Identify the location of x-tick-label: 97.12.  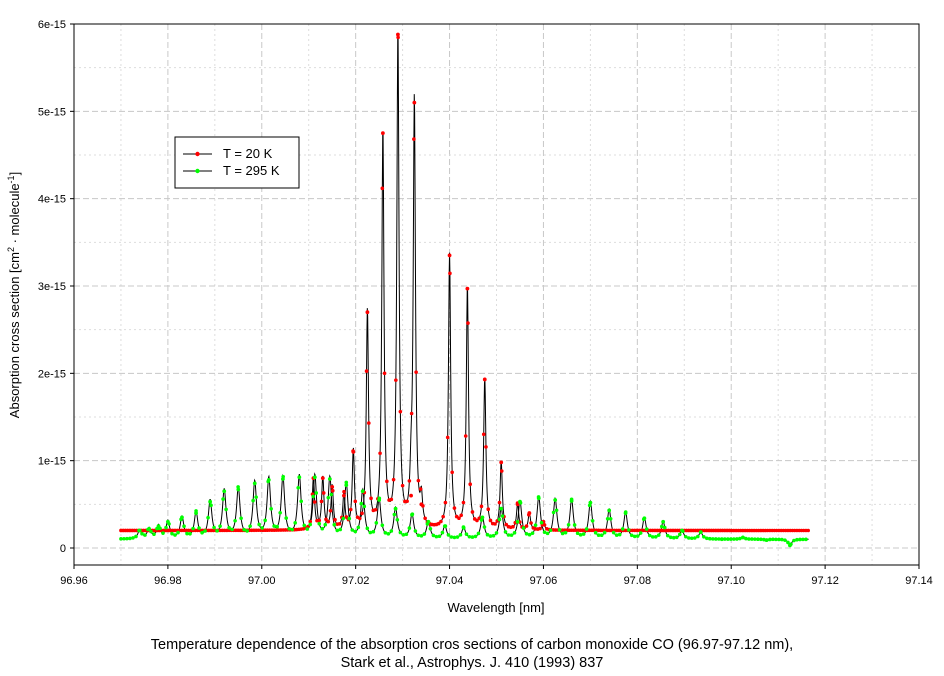
(825, 581).